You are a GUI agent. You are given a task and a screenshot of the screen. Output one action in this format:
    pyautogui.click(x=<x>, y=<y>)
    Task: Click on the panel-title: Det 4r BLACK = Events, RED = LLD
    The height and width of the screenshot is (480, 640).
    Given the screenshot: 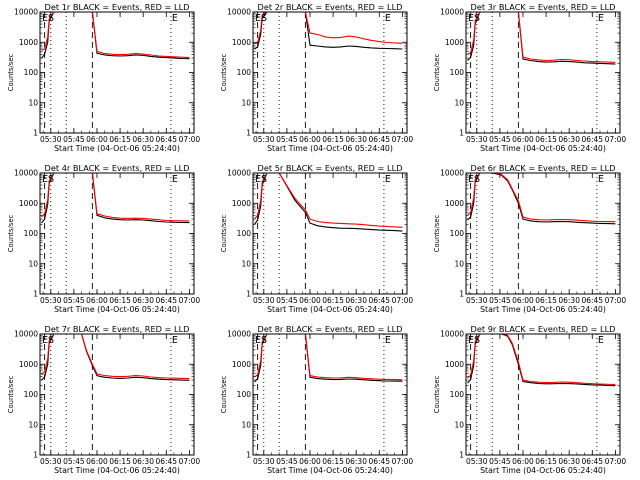 What is the action you would take?
    pyautogui.click(x=117, y=168)
    